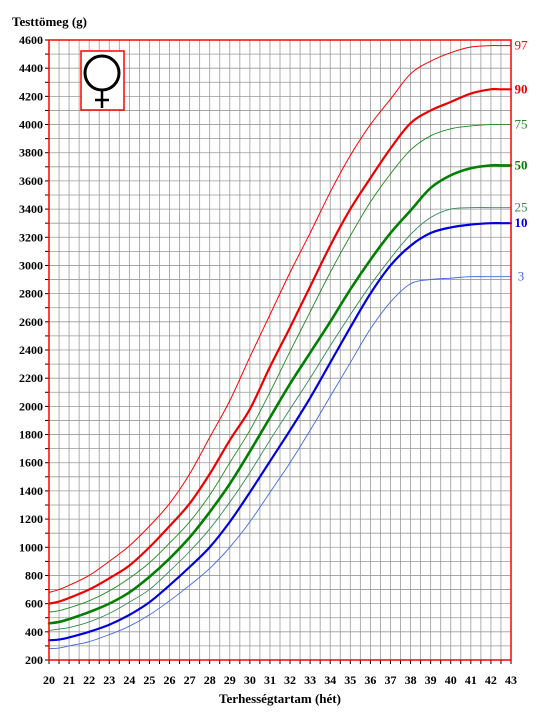 The image size is (540, 720). What do you see at coordinates (170, 680) in the screenshot?
I see `x-tick-label: 26` at bounding box center [170, 680].